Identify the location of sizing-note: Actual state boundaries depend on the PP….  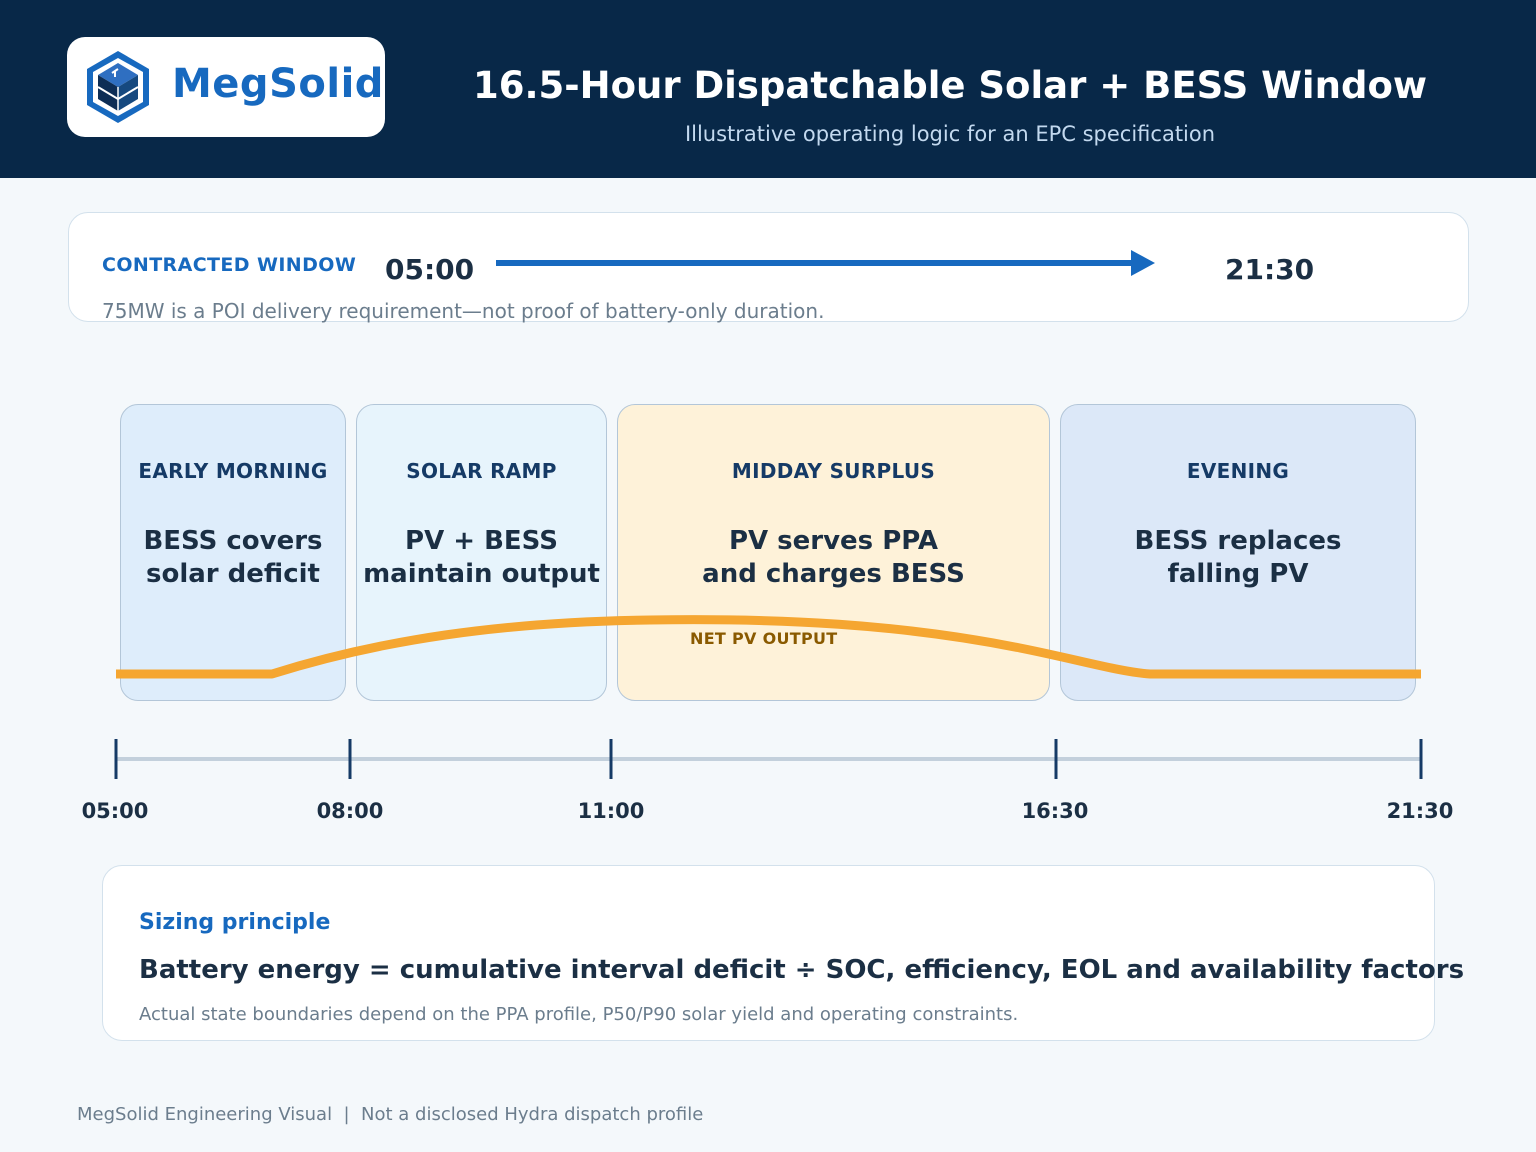
(579, 1014).